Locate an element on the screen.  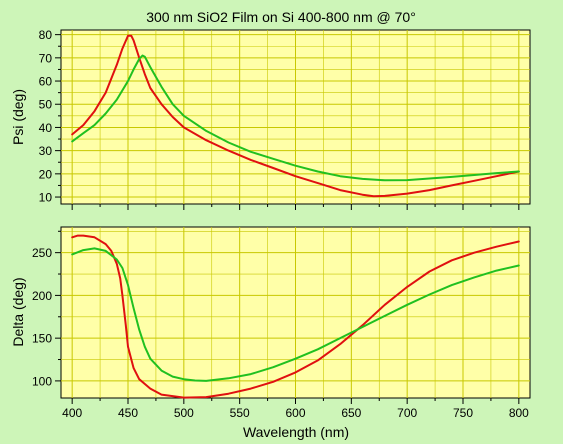
x-tick-label: 750 is located at coordinates (463, 413).